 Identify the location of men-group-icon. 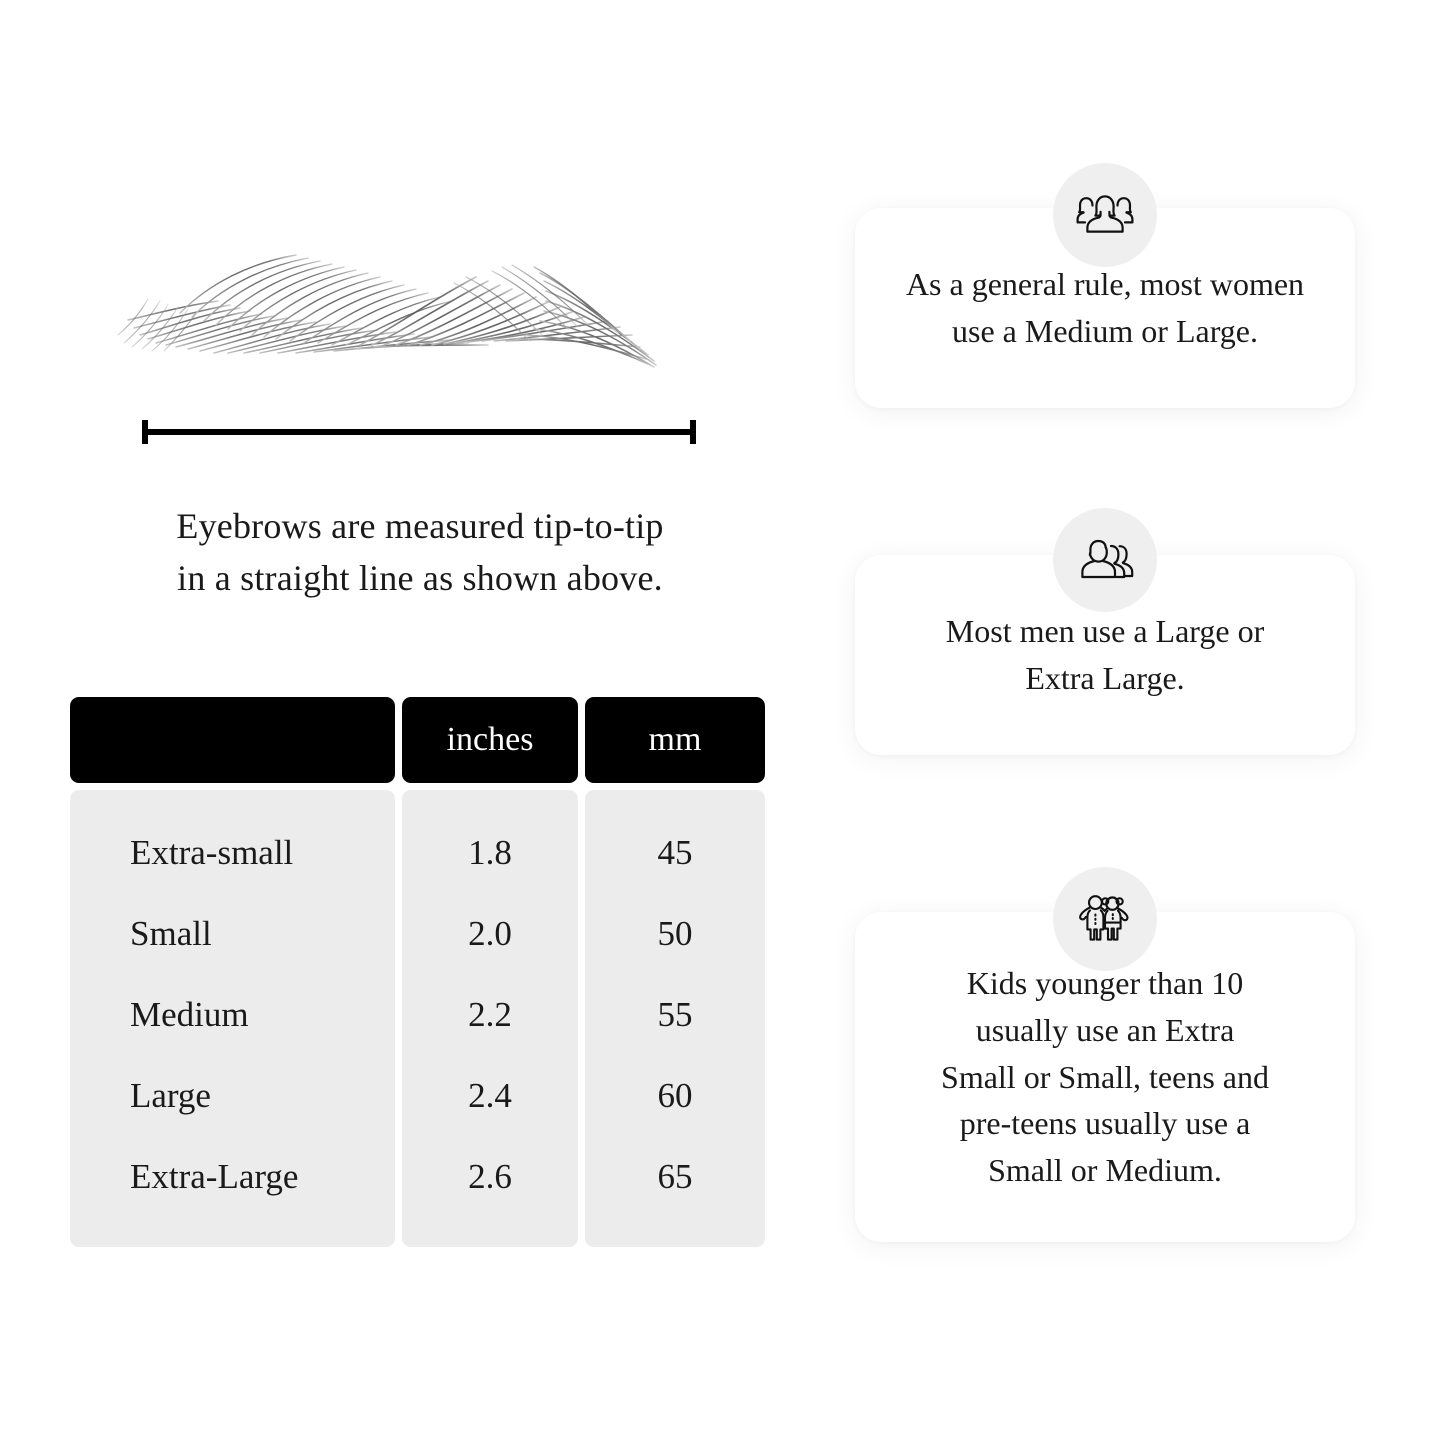
(1105, 560).